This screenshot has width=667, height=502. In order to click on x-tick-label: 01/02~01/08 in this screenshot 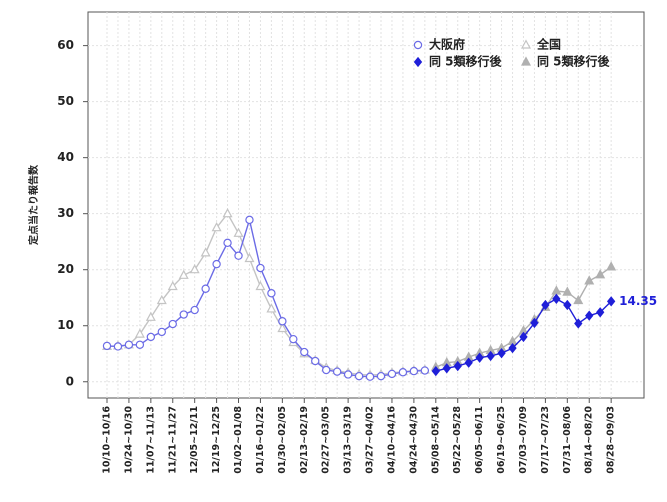, I will do `click(238, 440)`.